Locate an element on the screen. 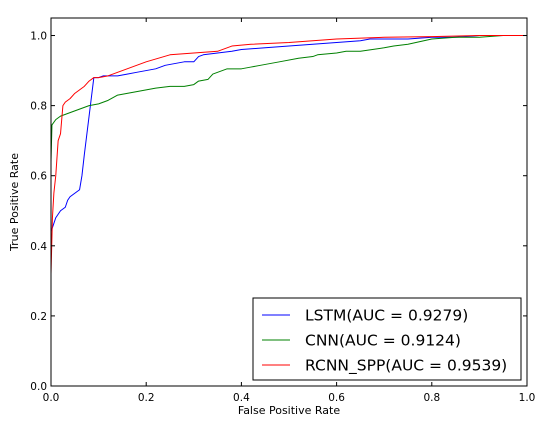  y-tick-label: 0.6 is located at coordinates (38, 177).